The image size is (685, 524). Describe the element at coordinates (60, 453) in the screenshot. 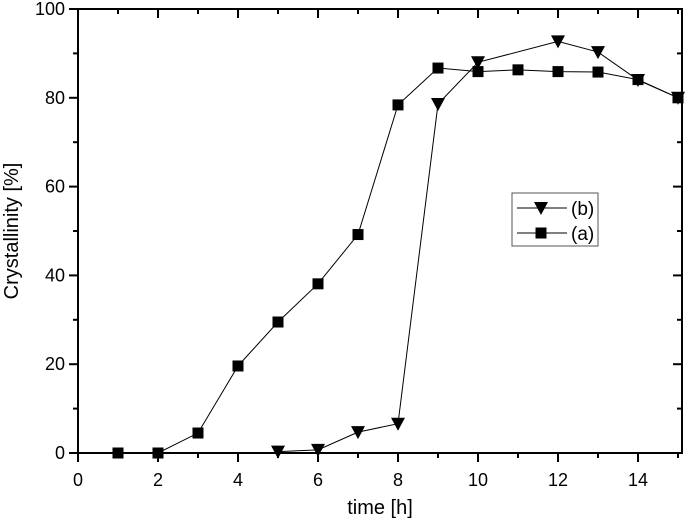

I see `y-tick-label: 0` at that location.